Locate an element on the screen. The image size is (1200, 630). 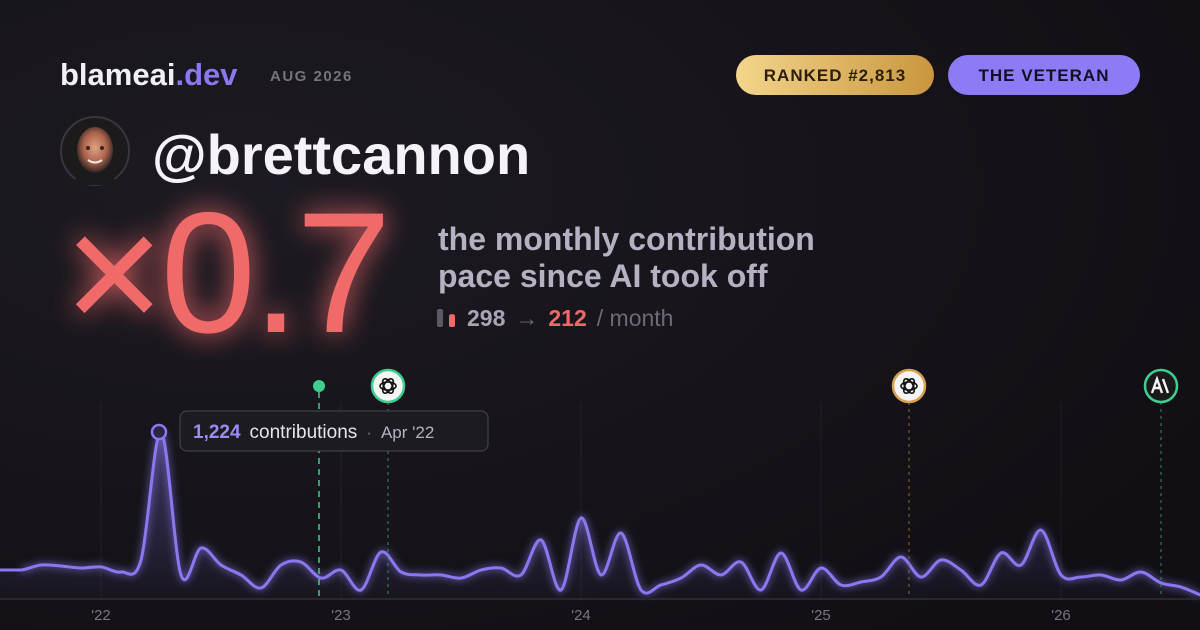
rank-badge-bg is located at coordinates (835, 75).